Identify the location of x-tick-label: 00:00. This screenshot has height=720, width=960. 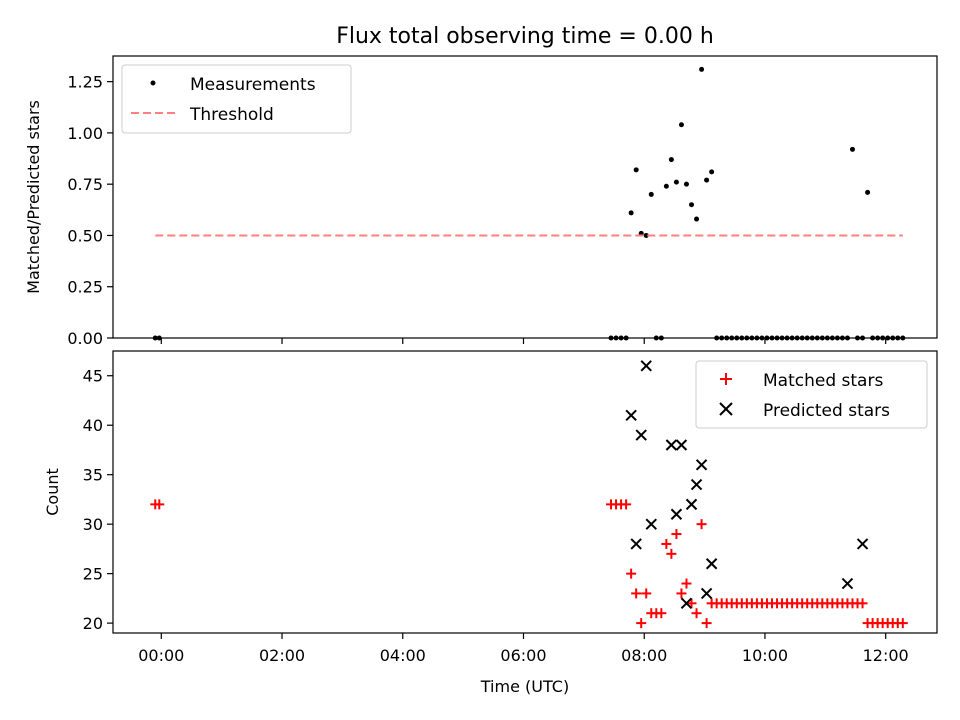
(161, 655).